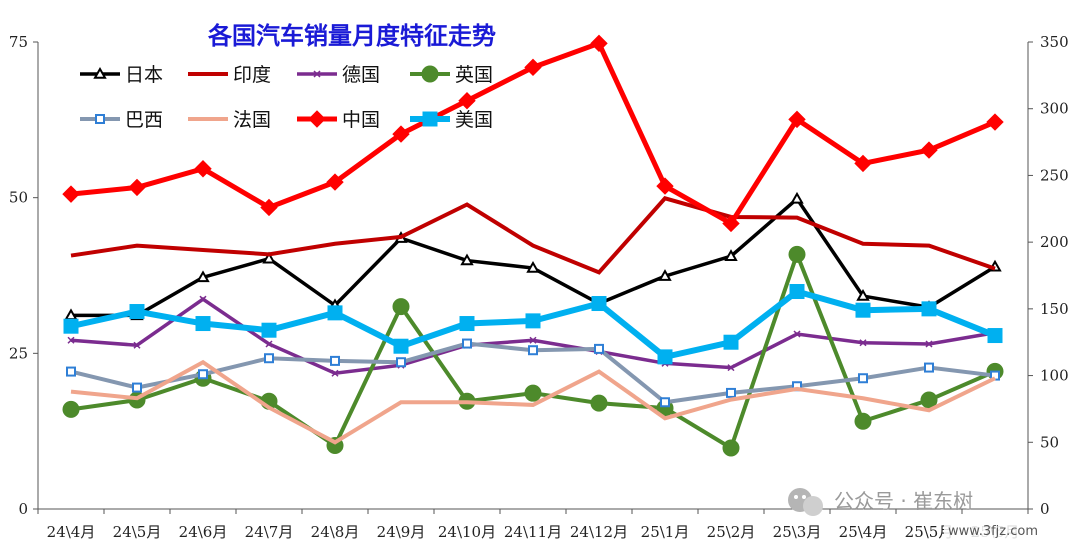 The image size is (1080, 547). I want to click on legend-label: 日本, so click(144, 75).